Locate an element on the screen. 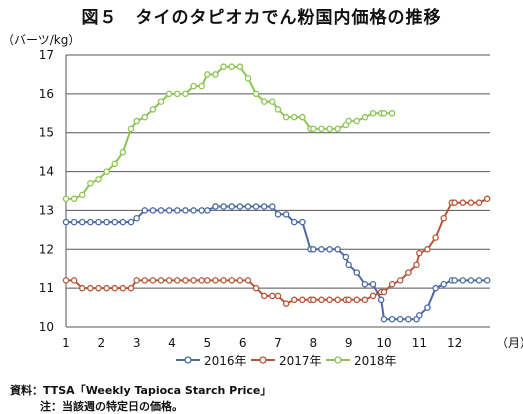 The width and height of the screenshot is (523, 414). x-tick-label: 12 is located at coordinates (454, 343).